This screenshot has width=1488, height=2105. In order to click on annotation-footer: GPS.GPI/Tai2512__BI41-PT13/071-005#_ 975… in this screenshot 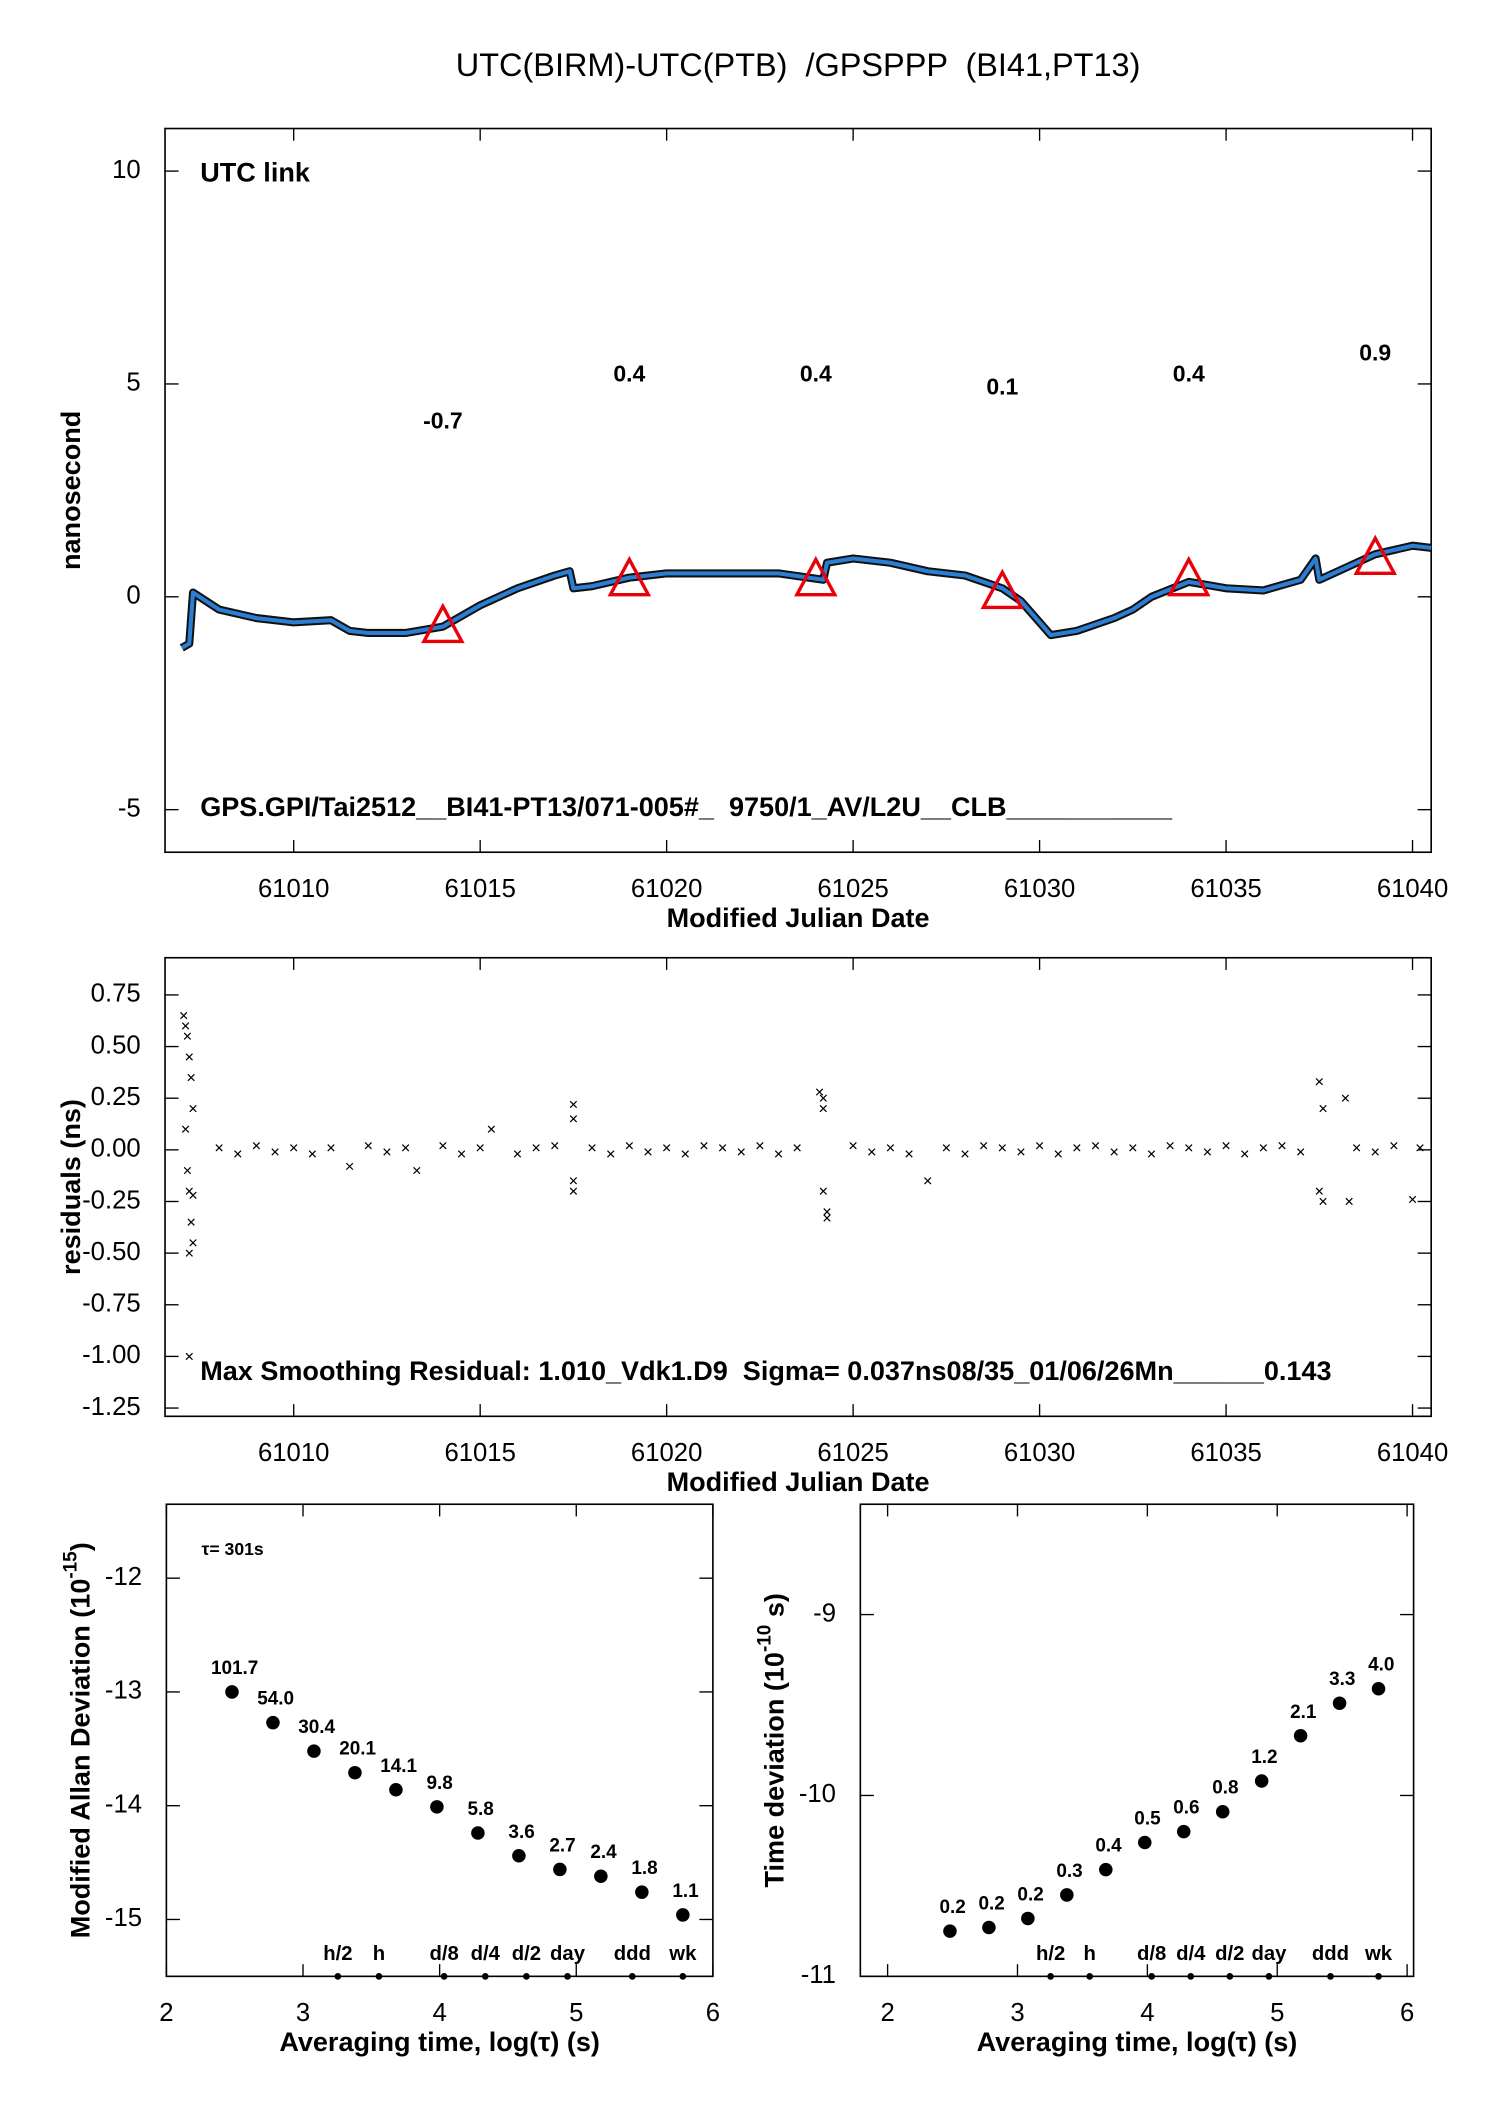, I will do `click(686, 807)`.